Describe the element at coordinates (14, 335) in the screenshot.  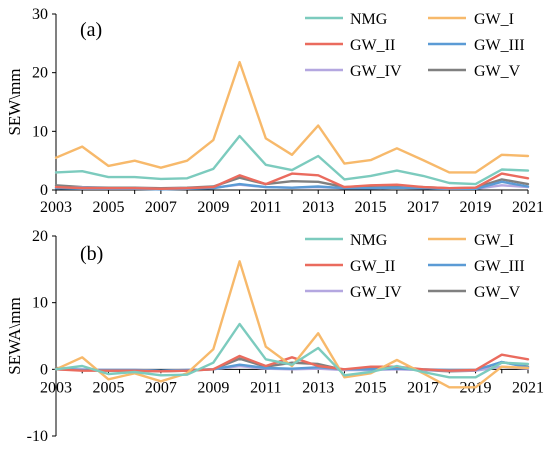
I see `y-axis-title: SEWA\mm` at that location.